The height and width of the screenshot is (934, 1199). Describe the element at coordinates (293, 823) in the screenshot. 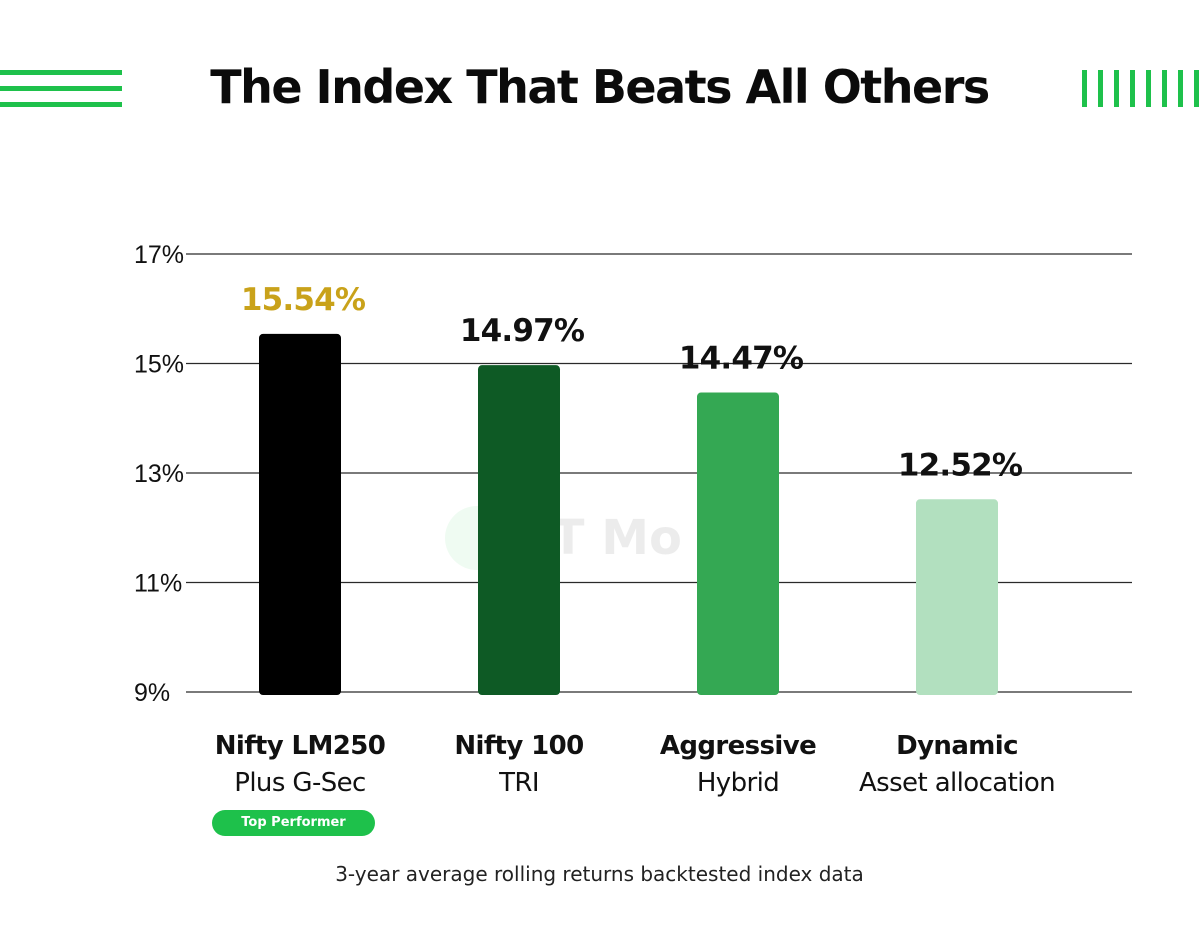

I see `top-performer-badge: Top Performer` at that location.